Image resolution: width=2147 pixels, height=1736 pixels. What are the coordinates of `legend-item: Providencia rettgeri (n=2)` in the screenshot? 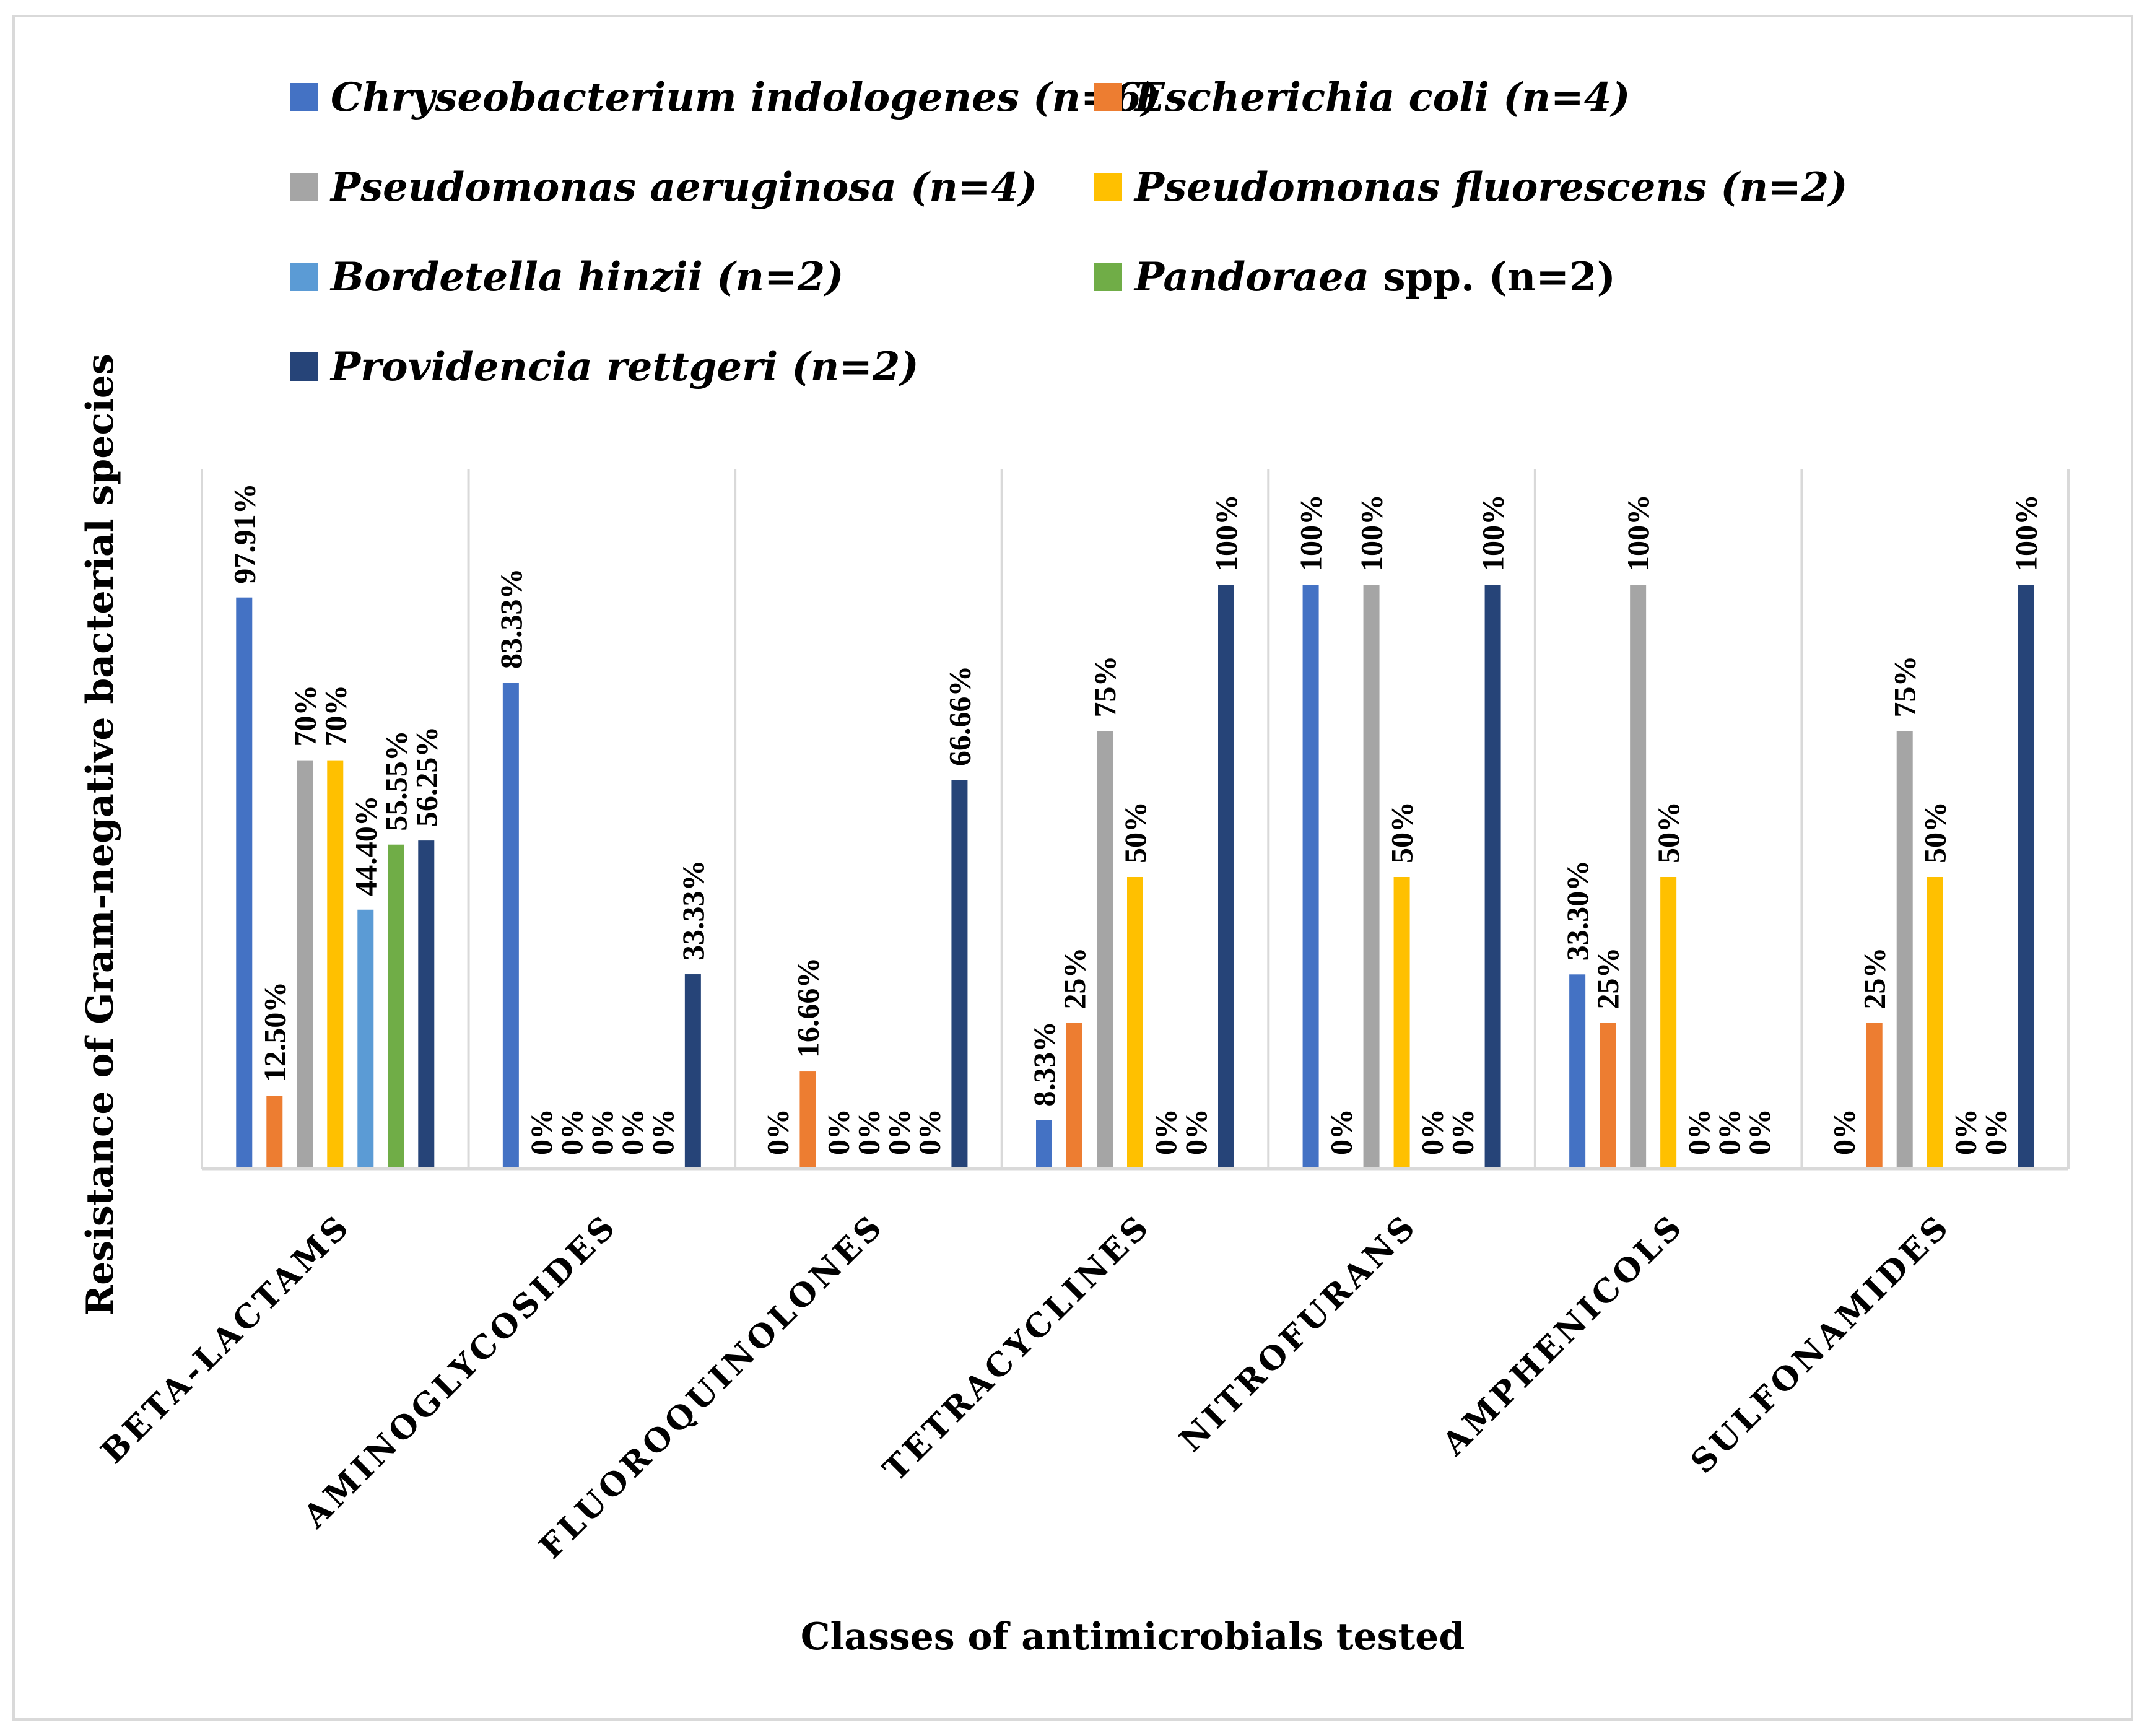 It's located at (604, 367).